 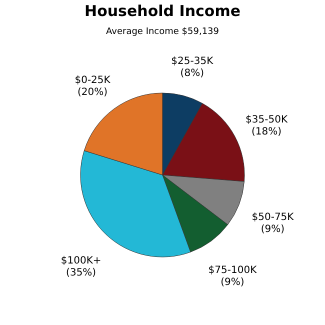 I want to click on chart-title: Household Income, so click(x=162, y=11).